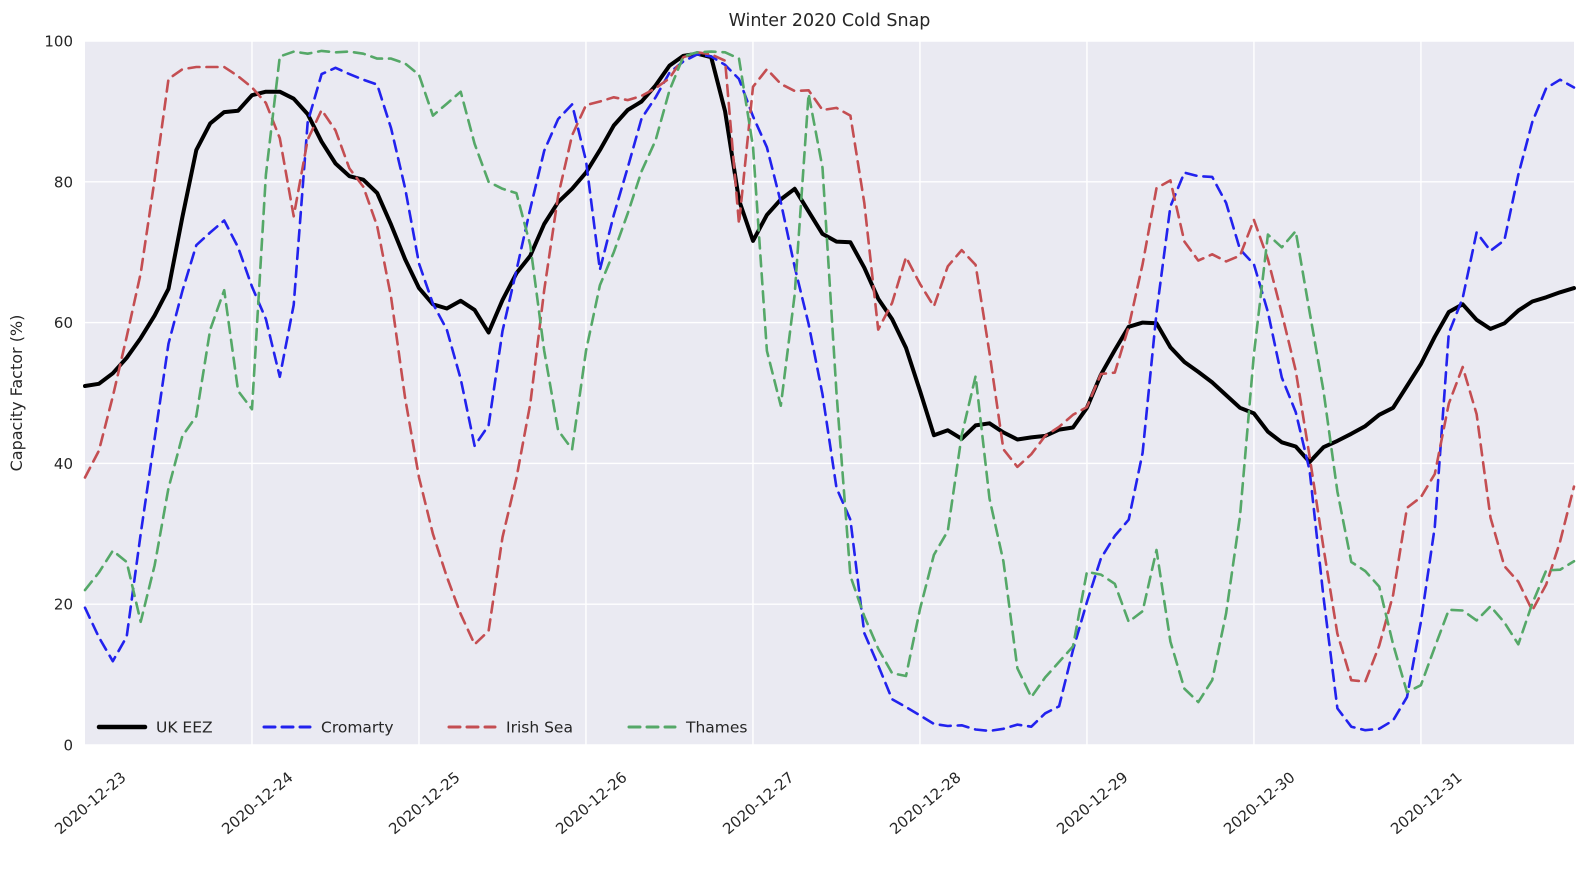  Describe the element at coordinates (539, 728) in the screenshot. I see `legend-label-irish-sea: Irish Sea` at that location.